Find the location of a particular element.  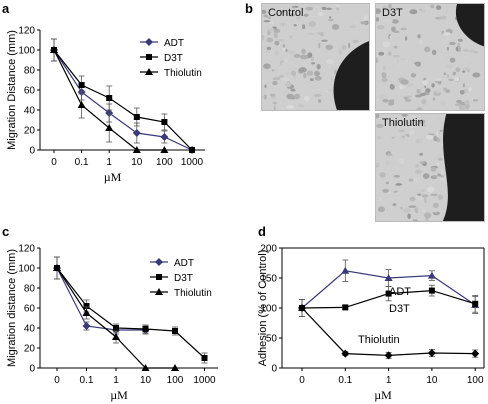

chart-c-series-thiolutin-line is located at coordinates (115, 318).